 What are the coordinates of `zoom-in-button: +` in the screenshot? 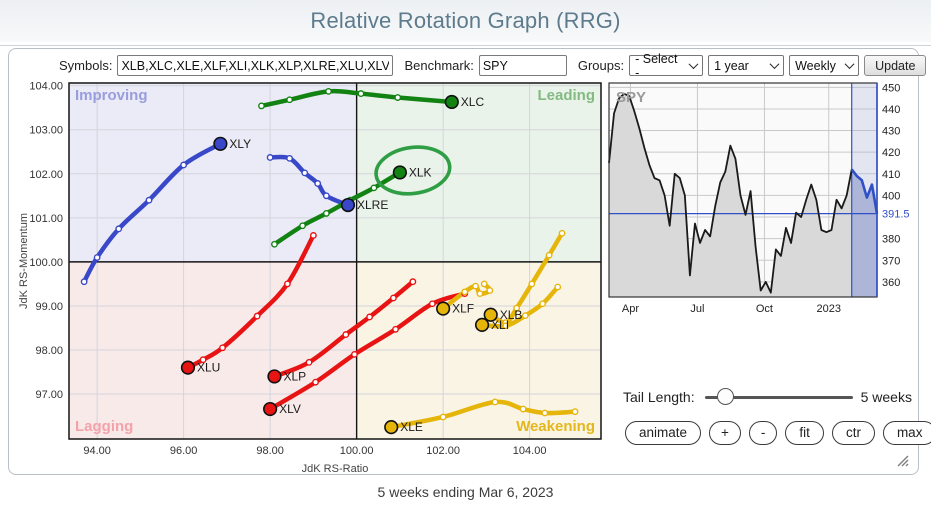 It's located at (725, 433).